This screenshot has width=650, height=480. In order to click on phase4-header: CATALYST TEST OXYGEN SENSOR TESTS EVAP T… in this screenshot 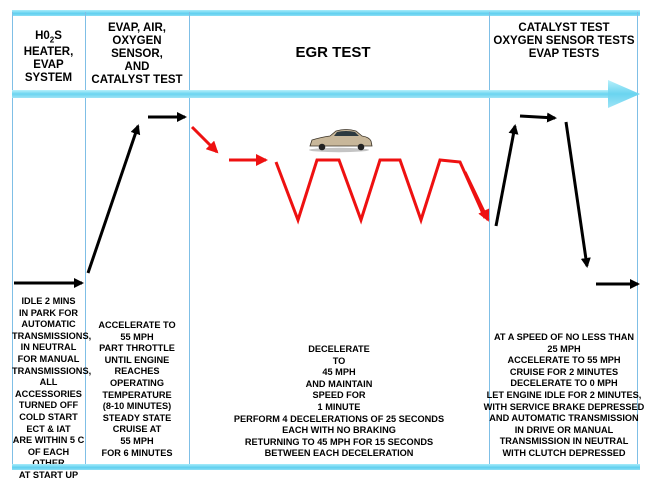, I will do `click(564, 41)`.